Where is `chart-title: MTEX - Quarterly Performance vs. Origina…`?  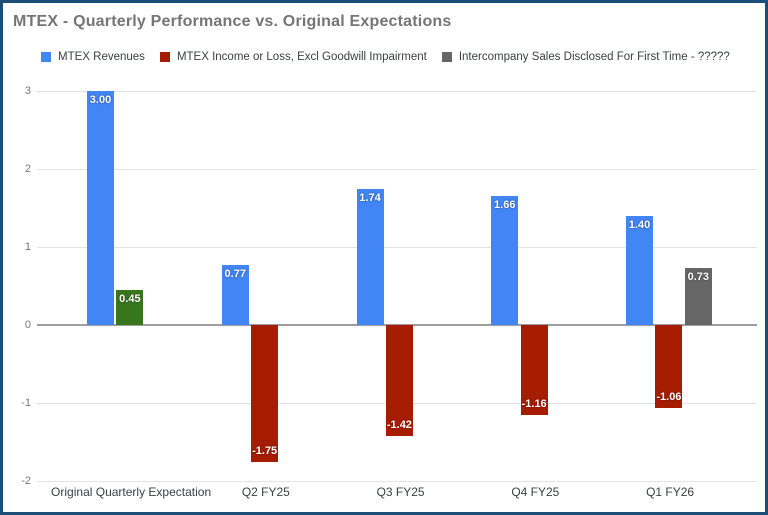 chart-title: MTEX - Quarterly Performance vs. Origina… is located at coordinates (232, 21).